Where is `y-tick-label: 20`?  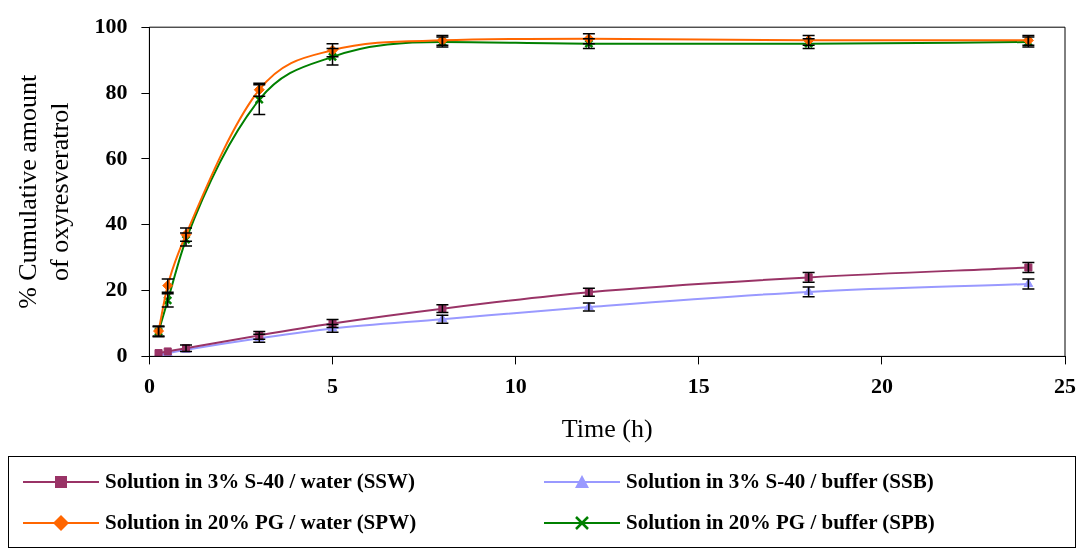
y-tick-label: 20 is located at coordinates (116, 289).